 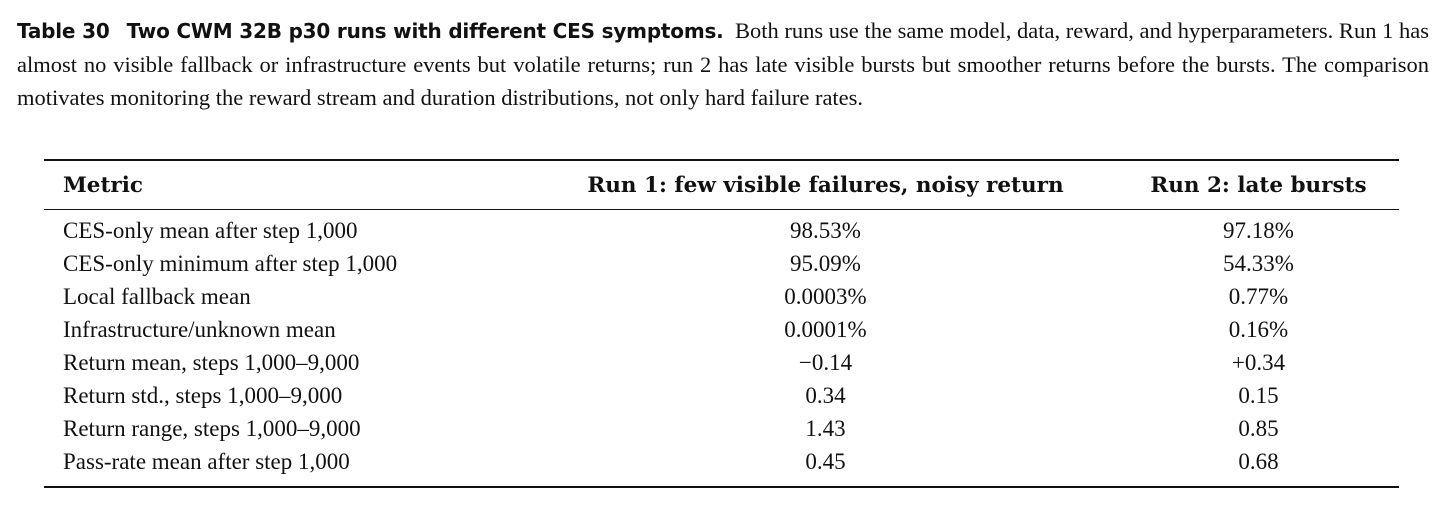 What do you see at coordinates (825, 362) in the screenshot?
I see `run-1-cell: −0.14` at bounding box center [825, 362].